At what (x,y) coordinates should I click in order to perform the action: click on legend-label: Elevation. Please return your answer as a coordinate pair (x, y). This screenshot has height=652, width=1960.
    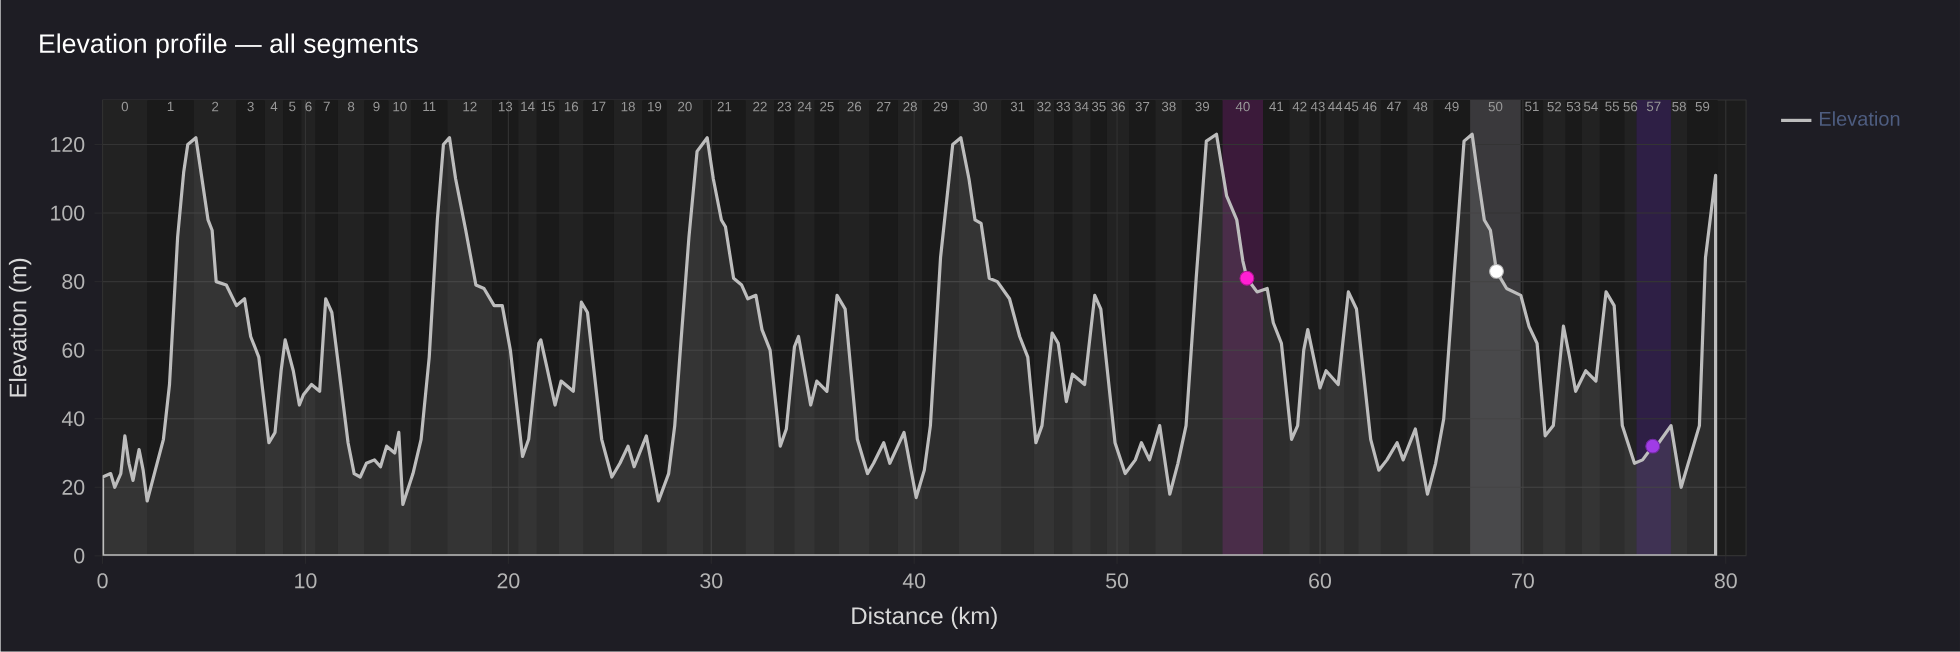
    Looking at the image, I should click on (1859, 118).